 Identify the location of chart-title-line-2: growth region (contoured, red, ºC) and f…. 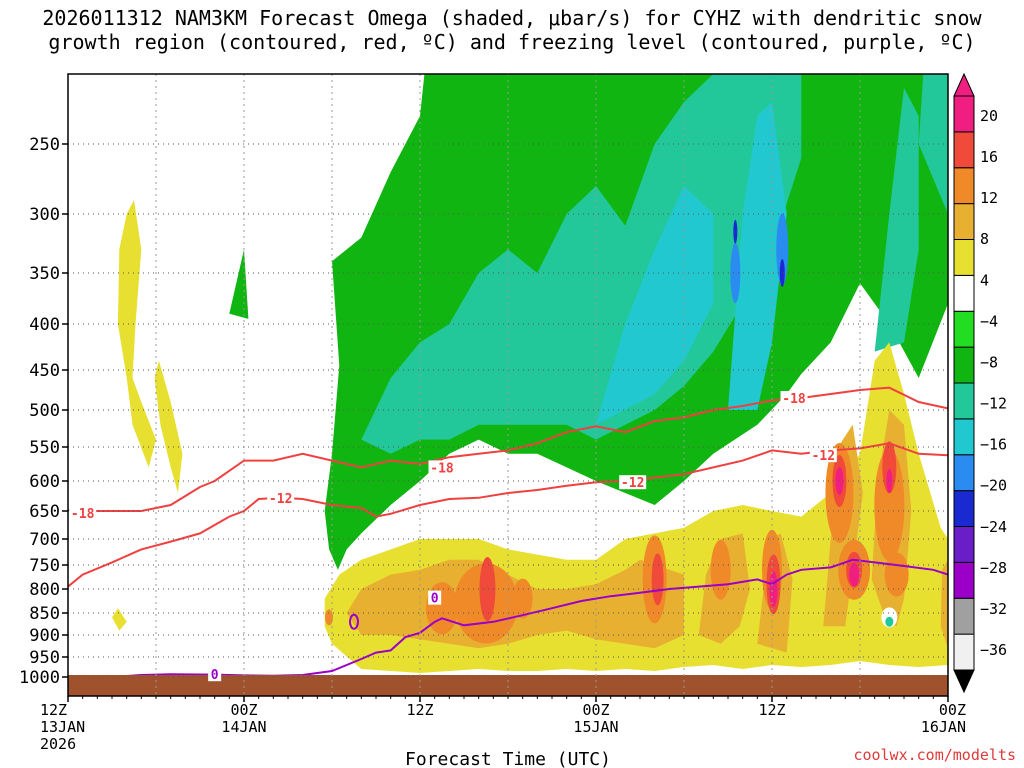
(512, 42).